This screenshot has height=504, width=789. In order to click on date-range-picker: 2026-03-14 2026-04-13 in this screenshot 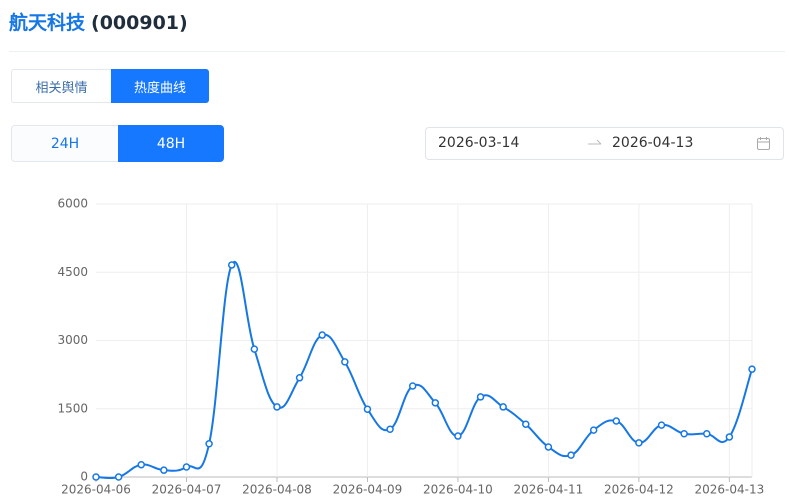, I will do `click(604, 143)`.